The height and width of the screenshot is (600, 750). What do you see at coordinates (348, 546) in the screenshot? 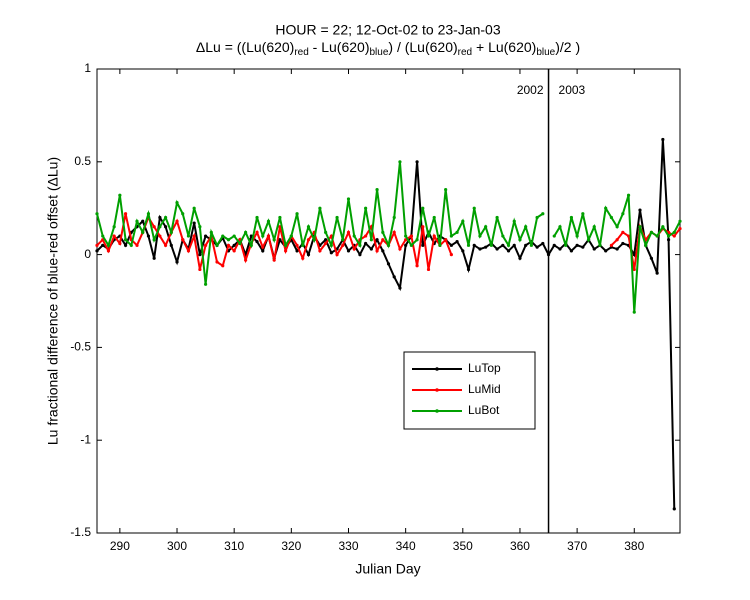
I see `x-tick-label: 330` at bounding box center [348, 546].